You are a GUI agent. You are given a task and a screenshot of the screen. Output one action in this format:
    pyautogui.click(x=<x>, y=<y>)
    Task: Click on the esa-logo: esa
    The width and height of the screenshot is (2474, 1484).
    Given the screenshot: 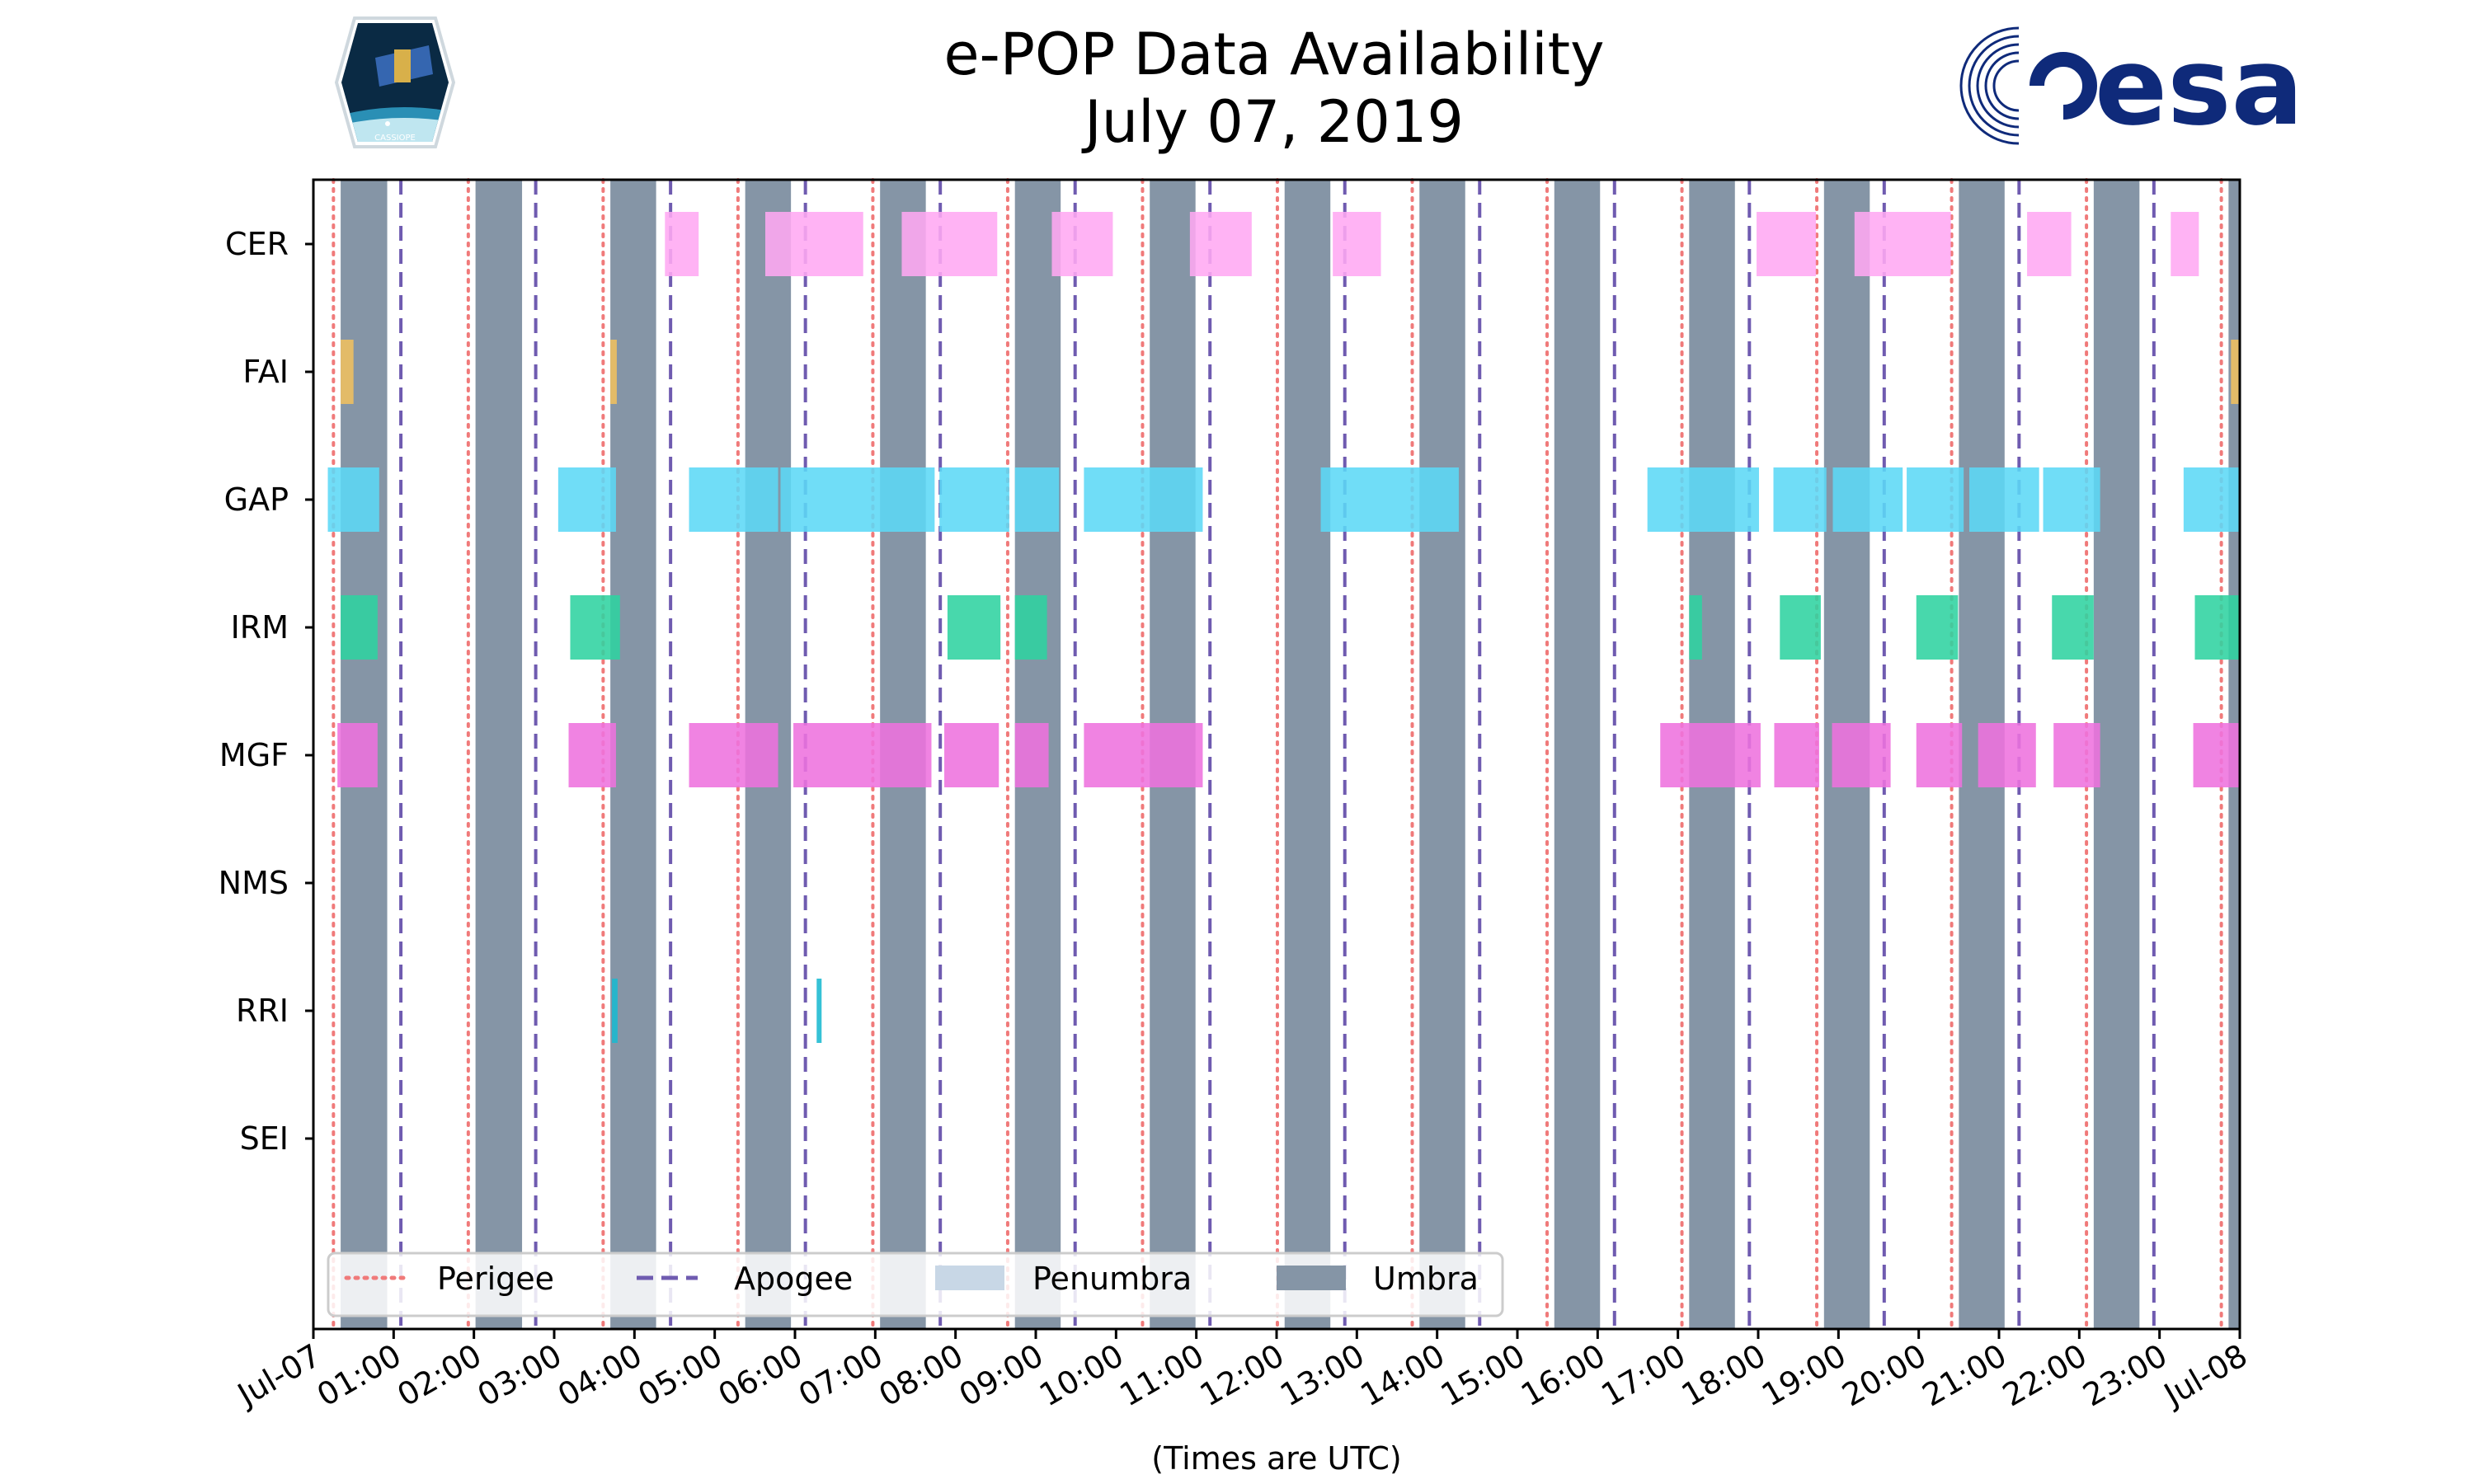 What is the action you would take?
    pyautogui.click(x=2131, y=86)
    